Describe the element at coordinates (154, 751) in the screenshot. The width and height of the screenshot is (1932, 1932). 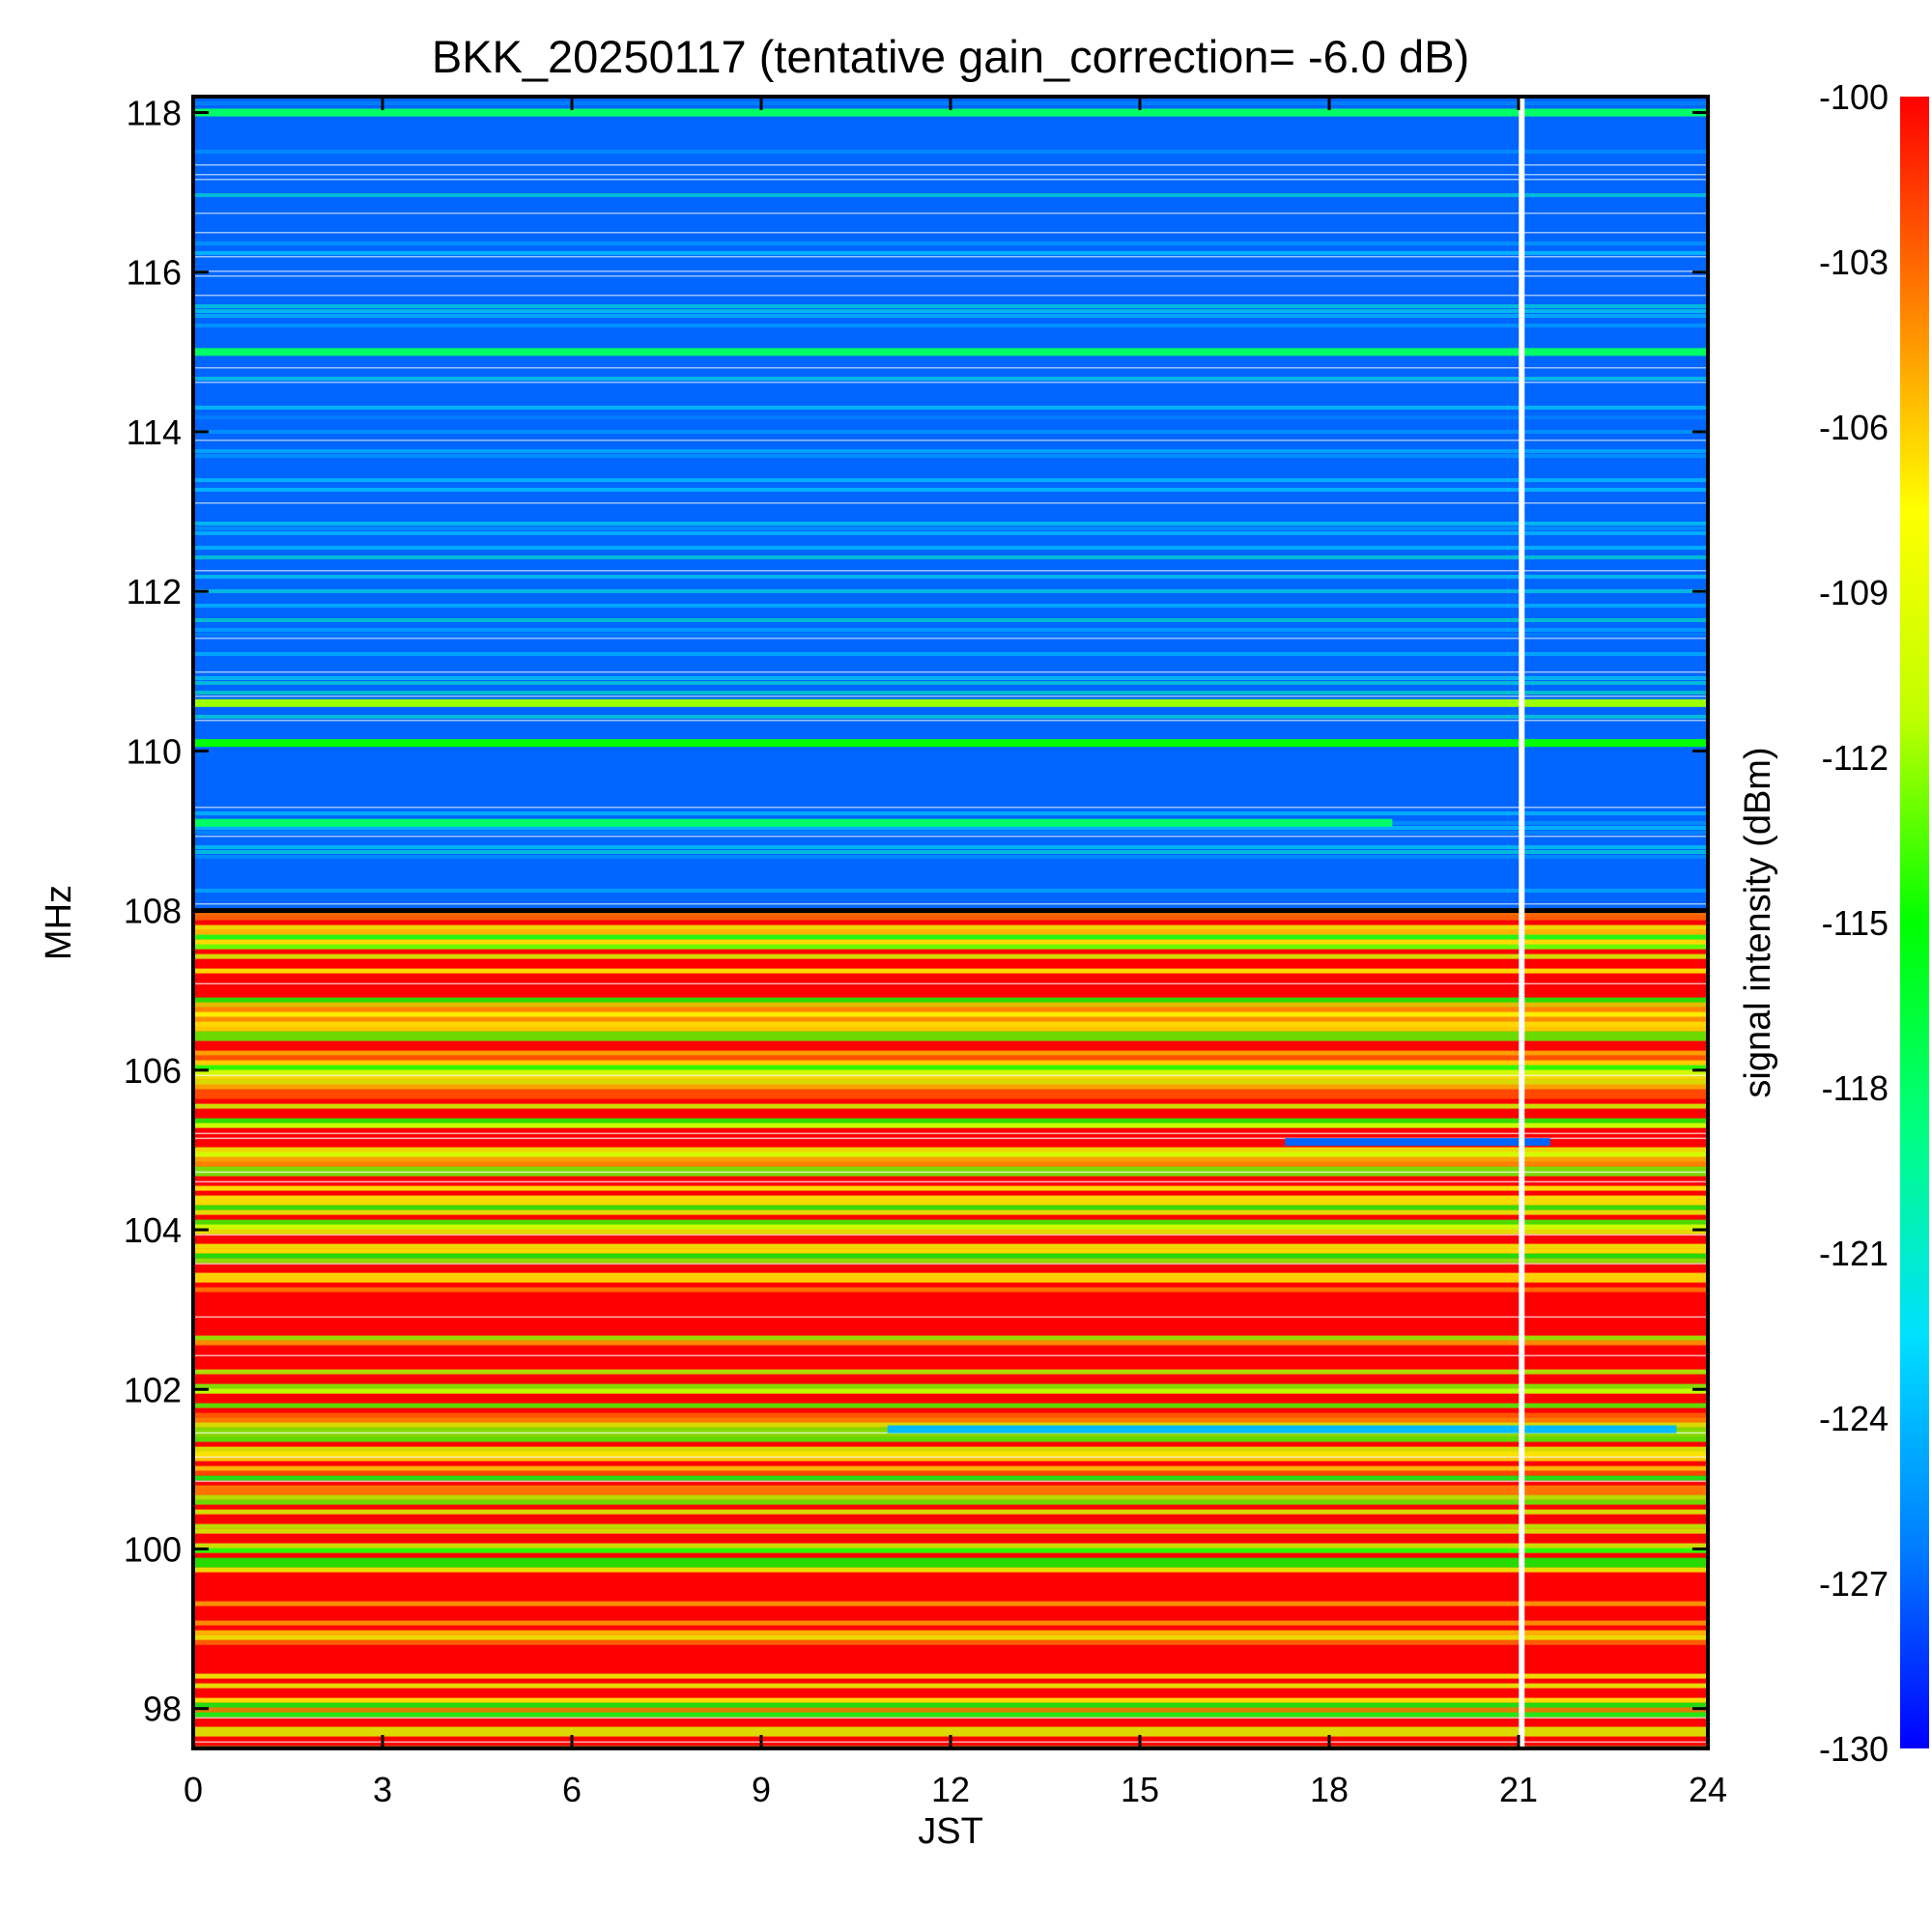
I see `y-tick-label: 110` at that location.